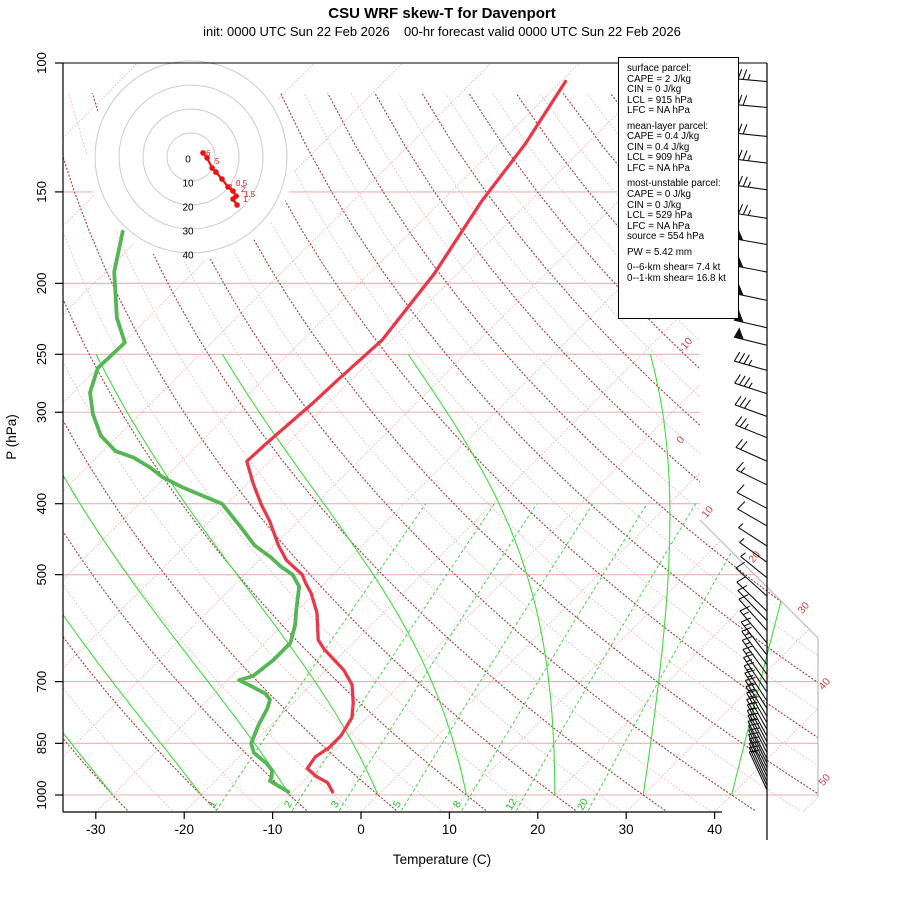 The height and width of the screenshot is (900, 900). Describe the element at coordinates (626, 829) in the screenshot. I see `temperature-tick-label: 30` at that location.